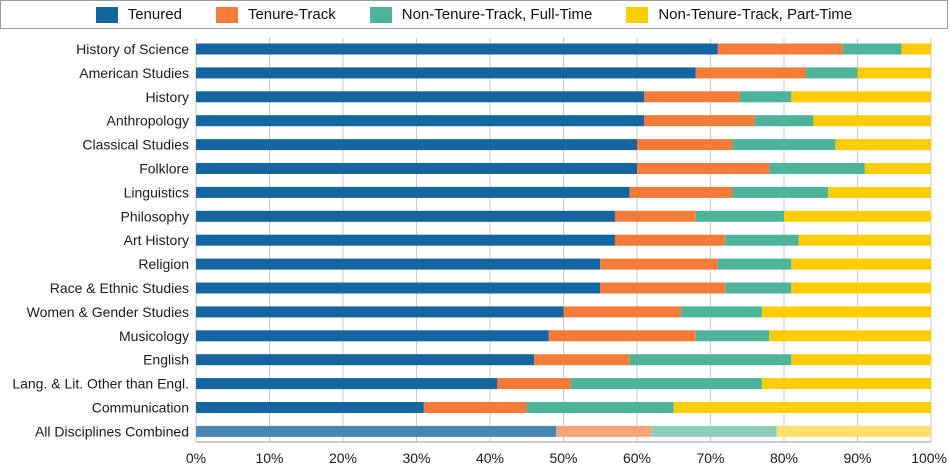 This screenshot has height=468, width=950. Describe the element at coordinates (703, 168) in the screenshot. I see `bar-folklore-tenure-track` at that location.